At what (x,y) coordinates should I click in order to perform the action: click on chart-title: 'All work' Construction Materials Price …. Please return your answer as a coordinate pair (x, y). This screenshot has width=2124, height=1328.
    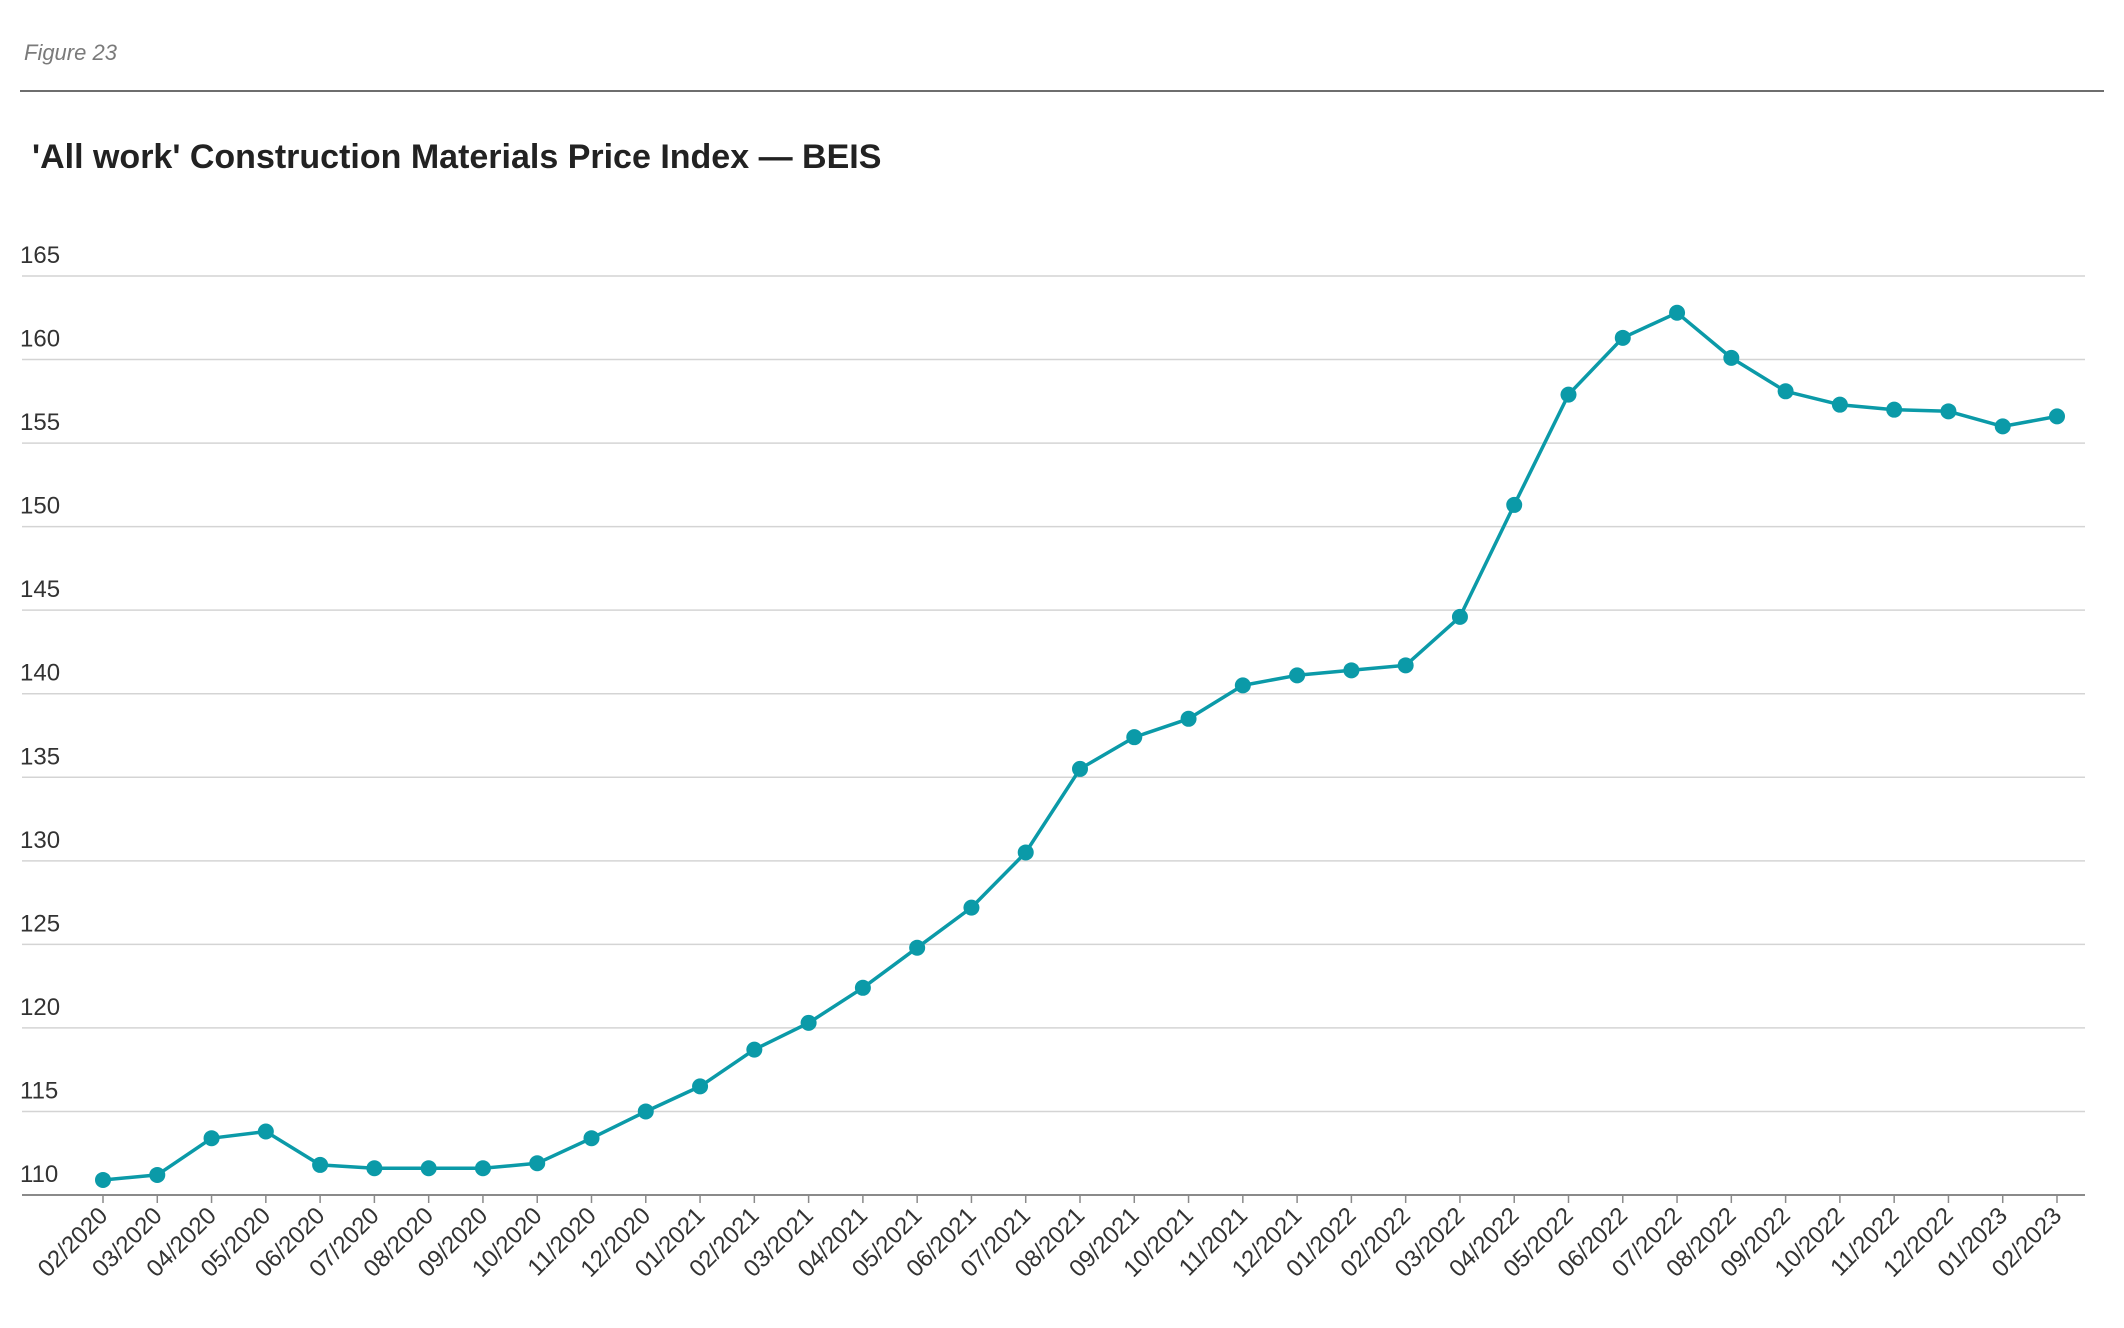
    Looking at the image, I should click on (457, 157).